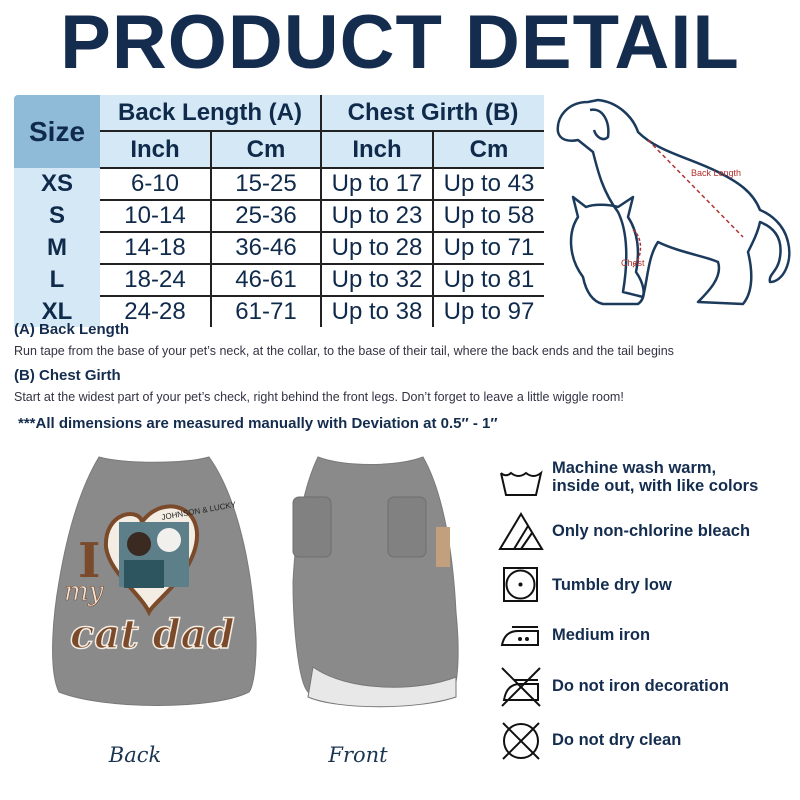 The width and height of the screenshot is (800, 800). Describe the element at coordinates (607, 250) in the screenshot. I see `cat-outline` at that location.